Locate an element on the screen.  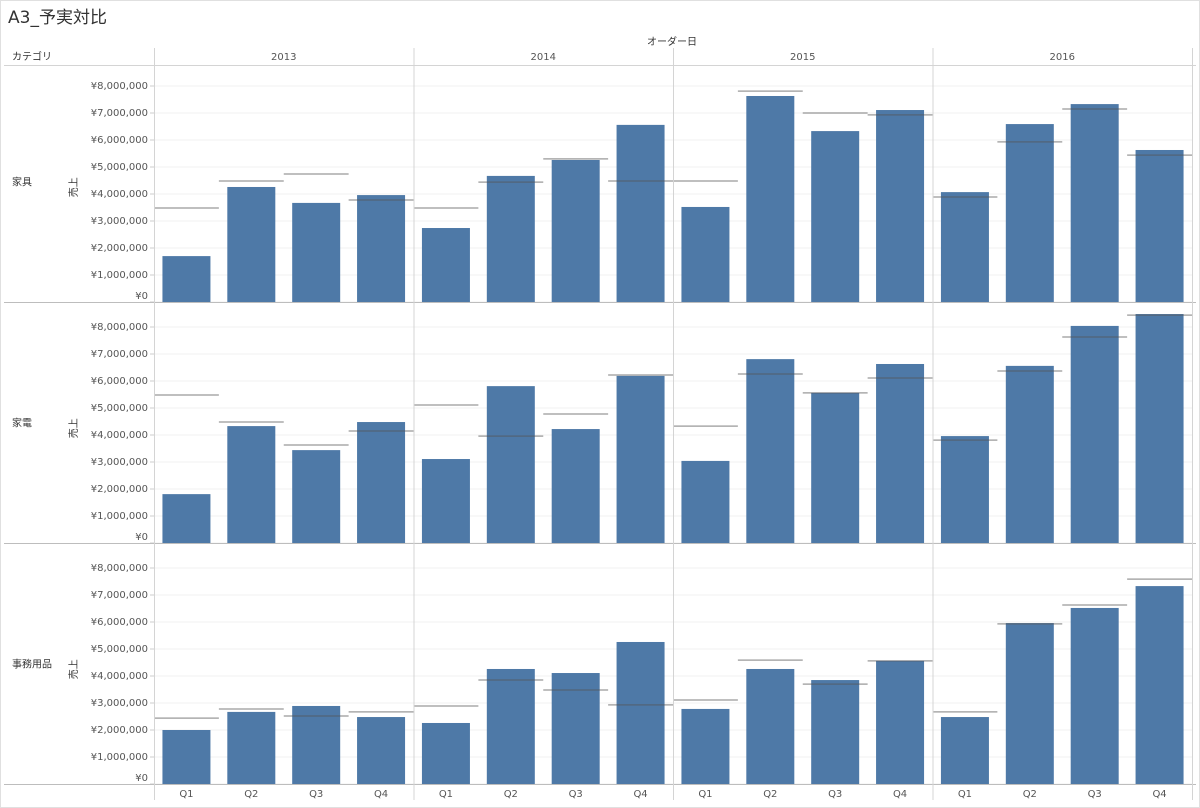
year-label: 2016 is located at coordinates (1062, 57).